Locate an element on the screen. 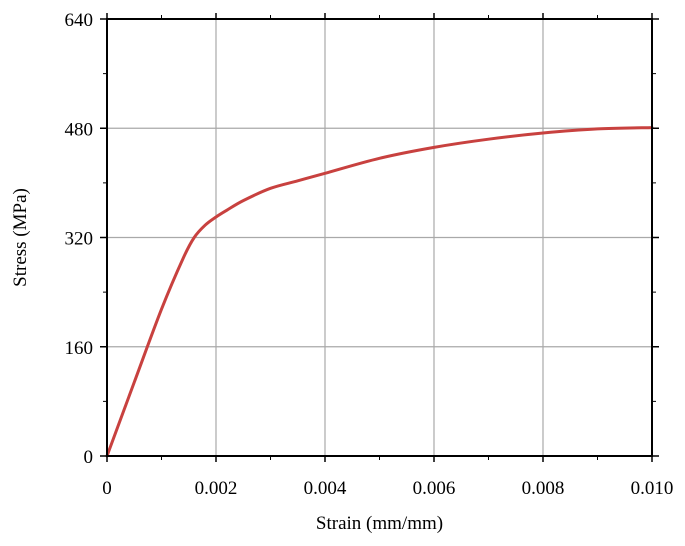 The width and height of the screenshot is (685, 546). x-tick-label: 0 is located at coordinates (107, 488).